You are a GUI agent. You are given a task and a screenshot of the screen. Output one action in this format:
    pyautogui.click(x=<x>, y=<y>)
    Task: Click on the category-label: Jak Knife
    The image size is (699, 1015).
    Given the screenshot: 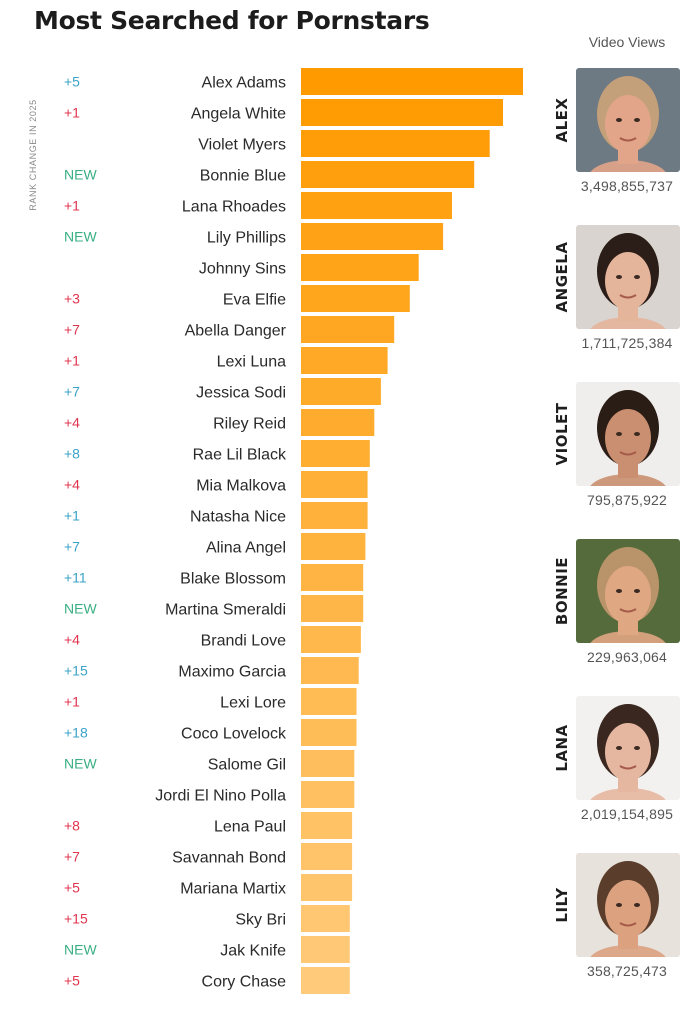 What is the action you would take?
    pyautogui.click(x=253, y=951)
    